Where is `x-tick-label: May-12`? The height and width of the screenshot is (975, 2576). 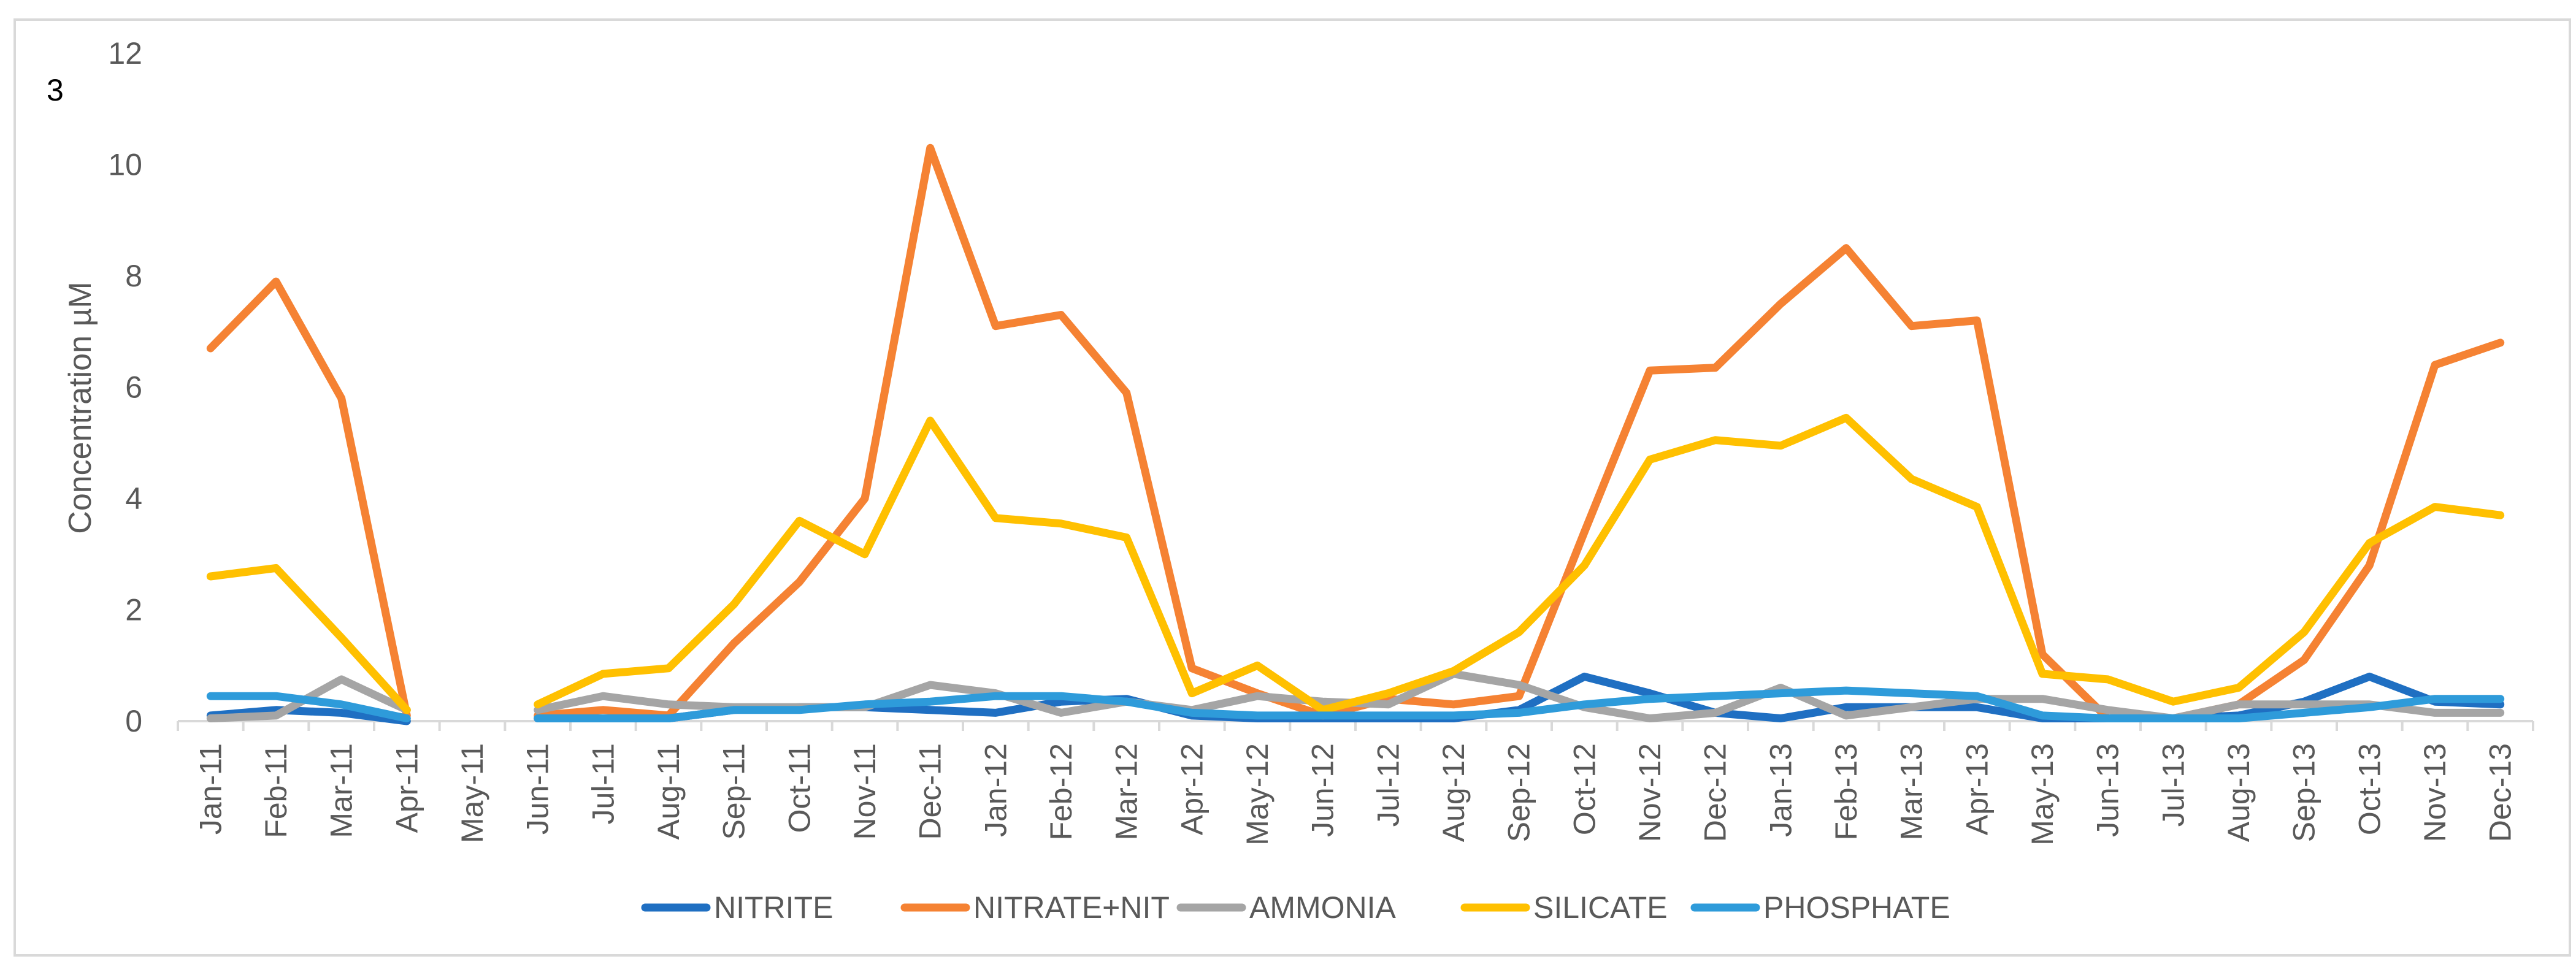
x-tick-label: May-12 is located at coordinates (1257, 794).